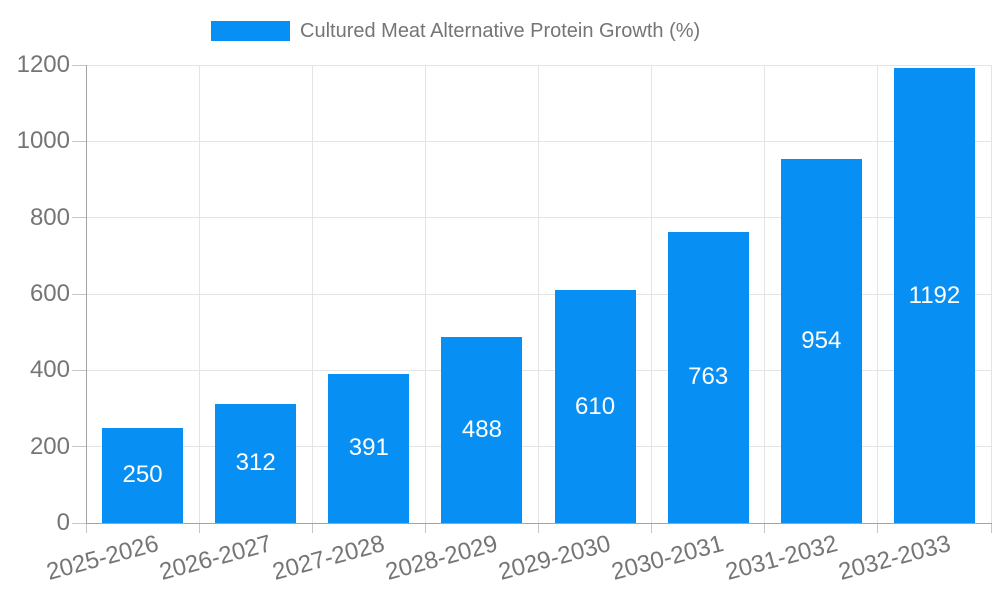  I want to click on y-axis-line, so click(86, 294).